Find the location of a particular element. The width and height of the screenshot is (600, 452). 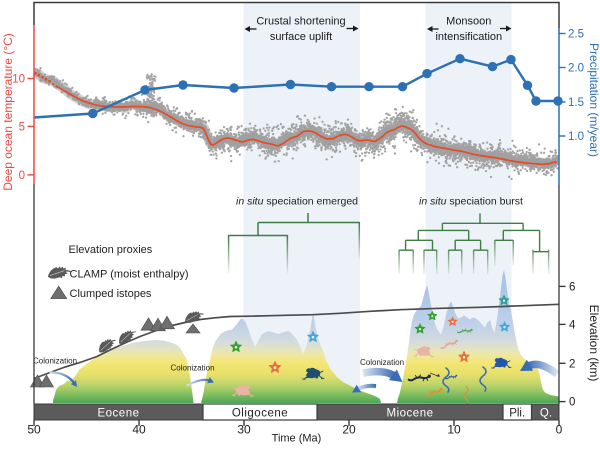

svg-text: Crustal shortening is located at coordinates (300, 22).